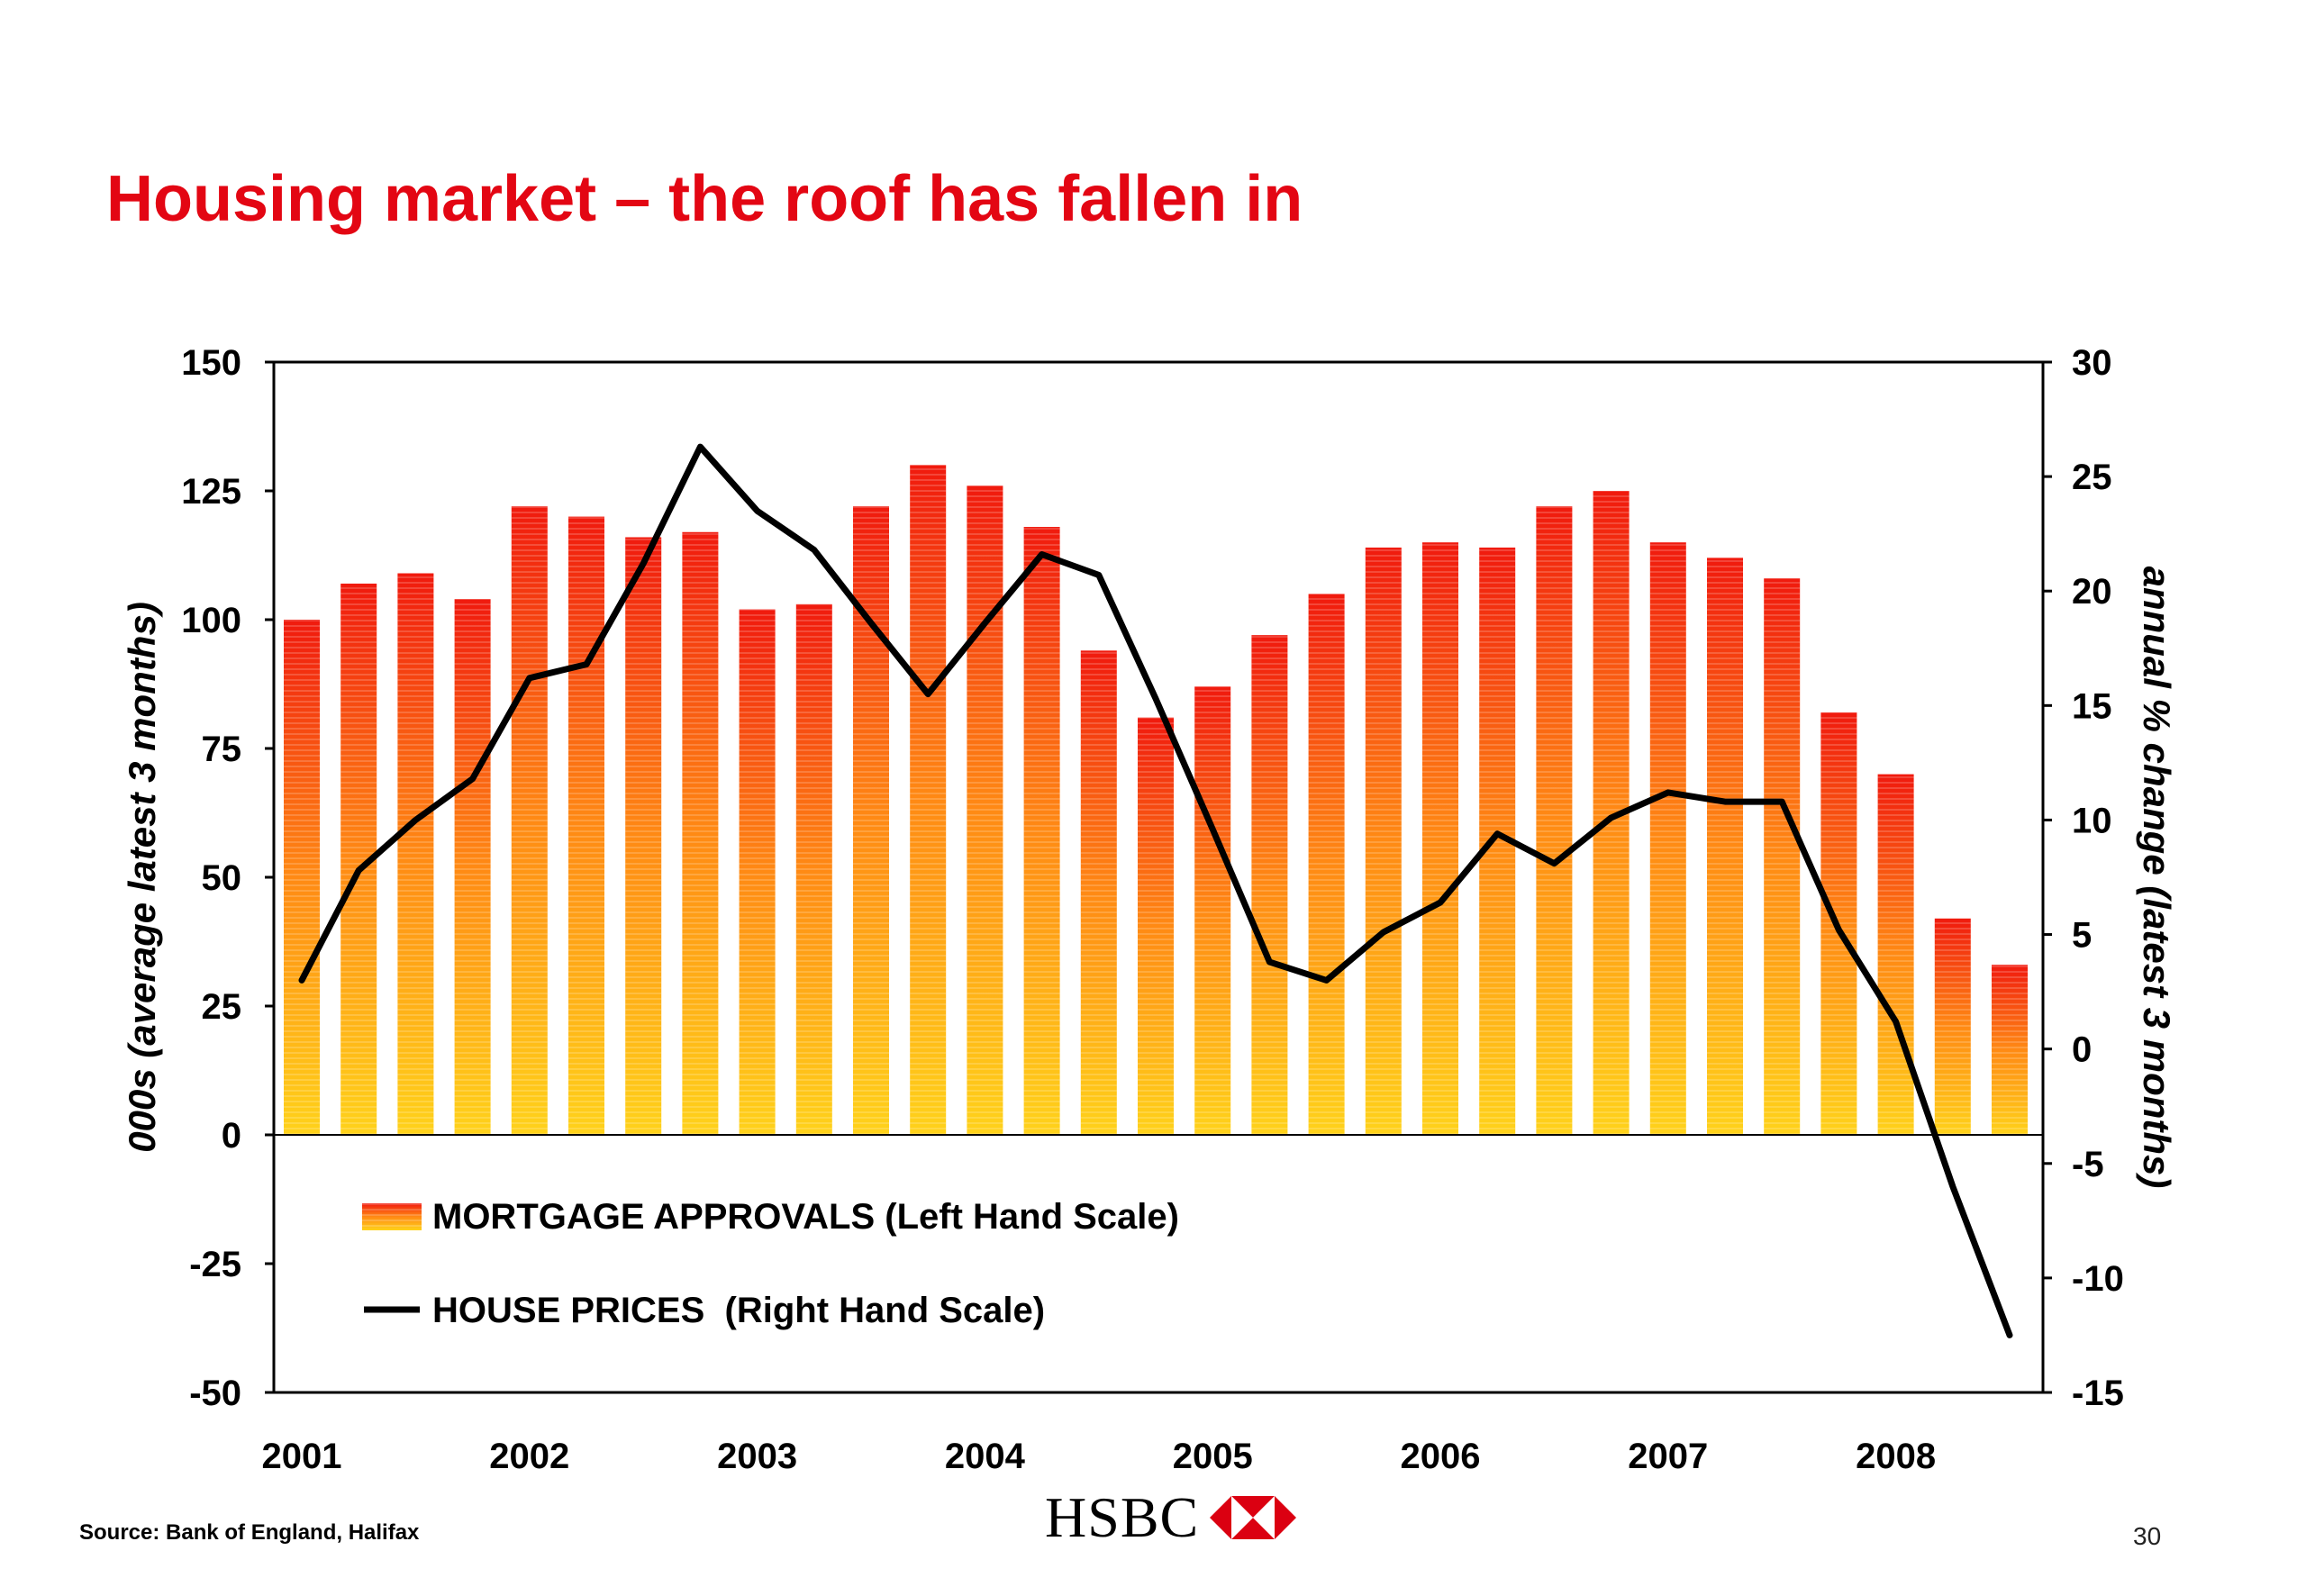 This screenshot has width=2306, height=1596. What do you see at coordinates (215, 1393) in the screenshot?
I see `left-tick-label: -50` at bounding box center [215, 1393].